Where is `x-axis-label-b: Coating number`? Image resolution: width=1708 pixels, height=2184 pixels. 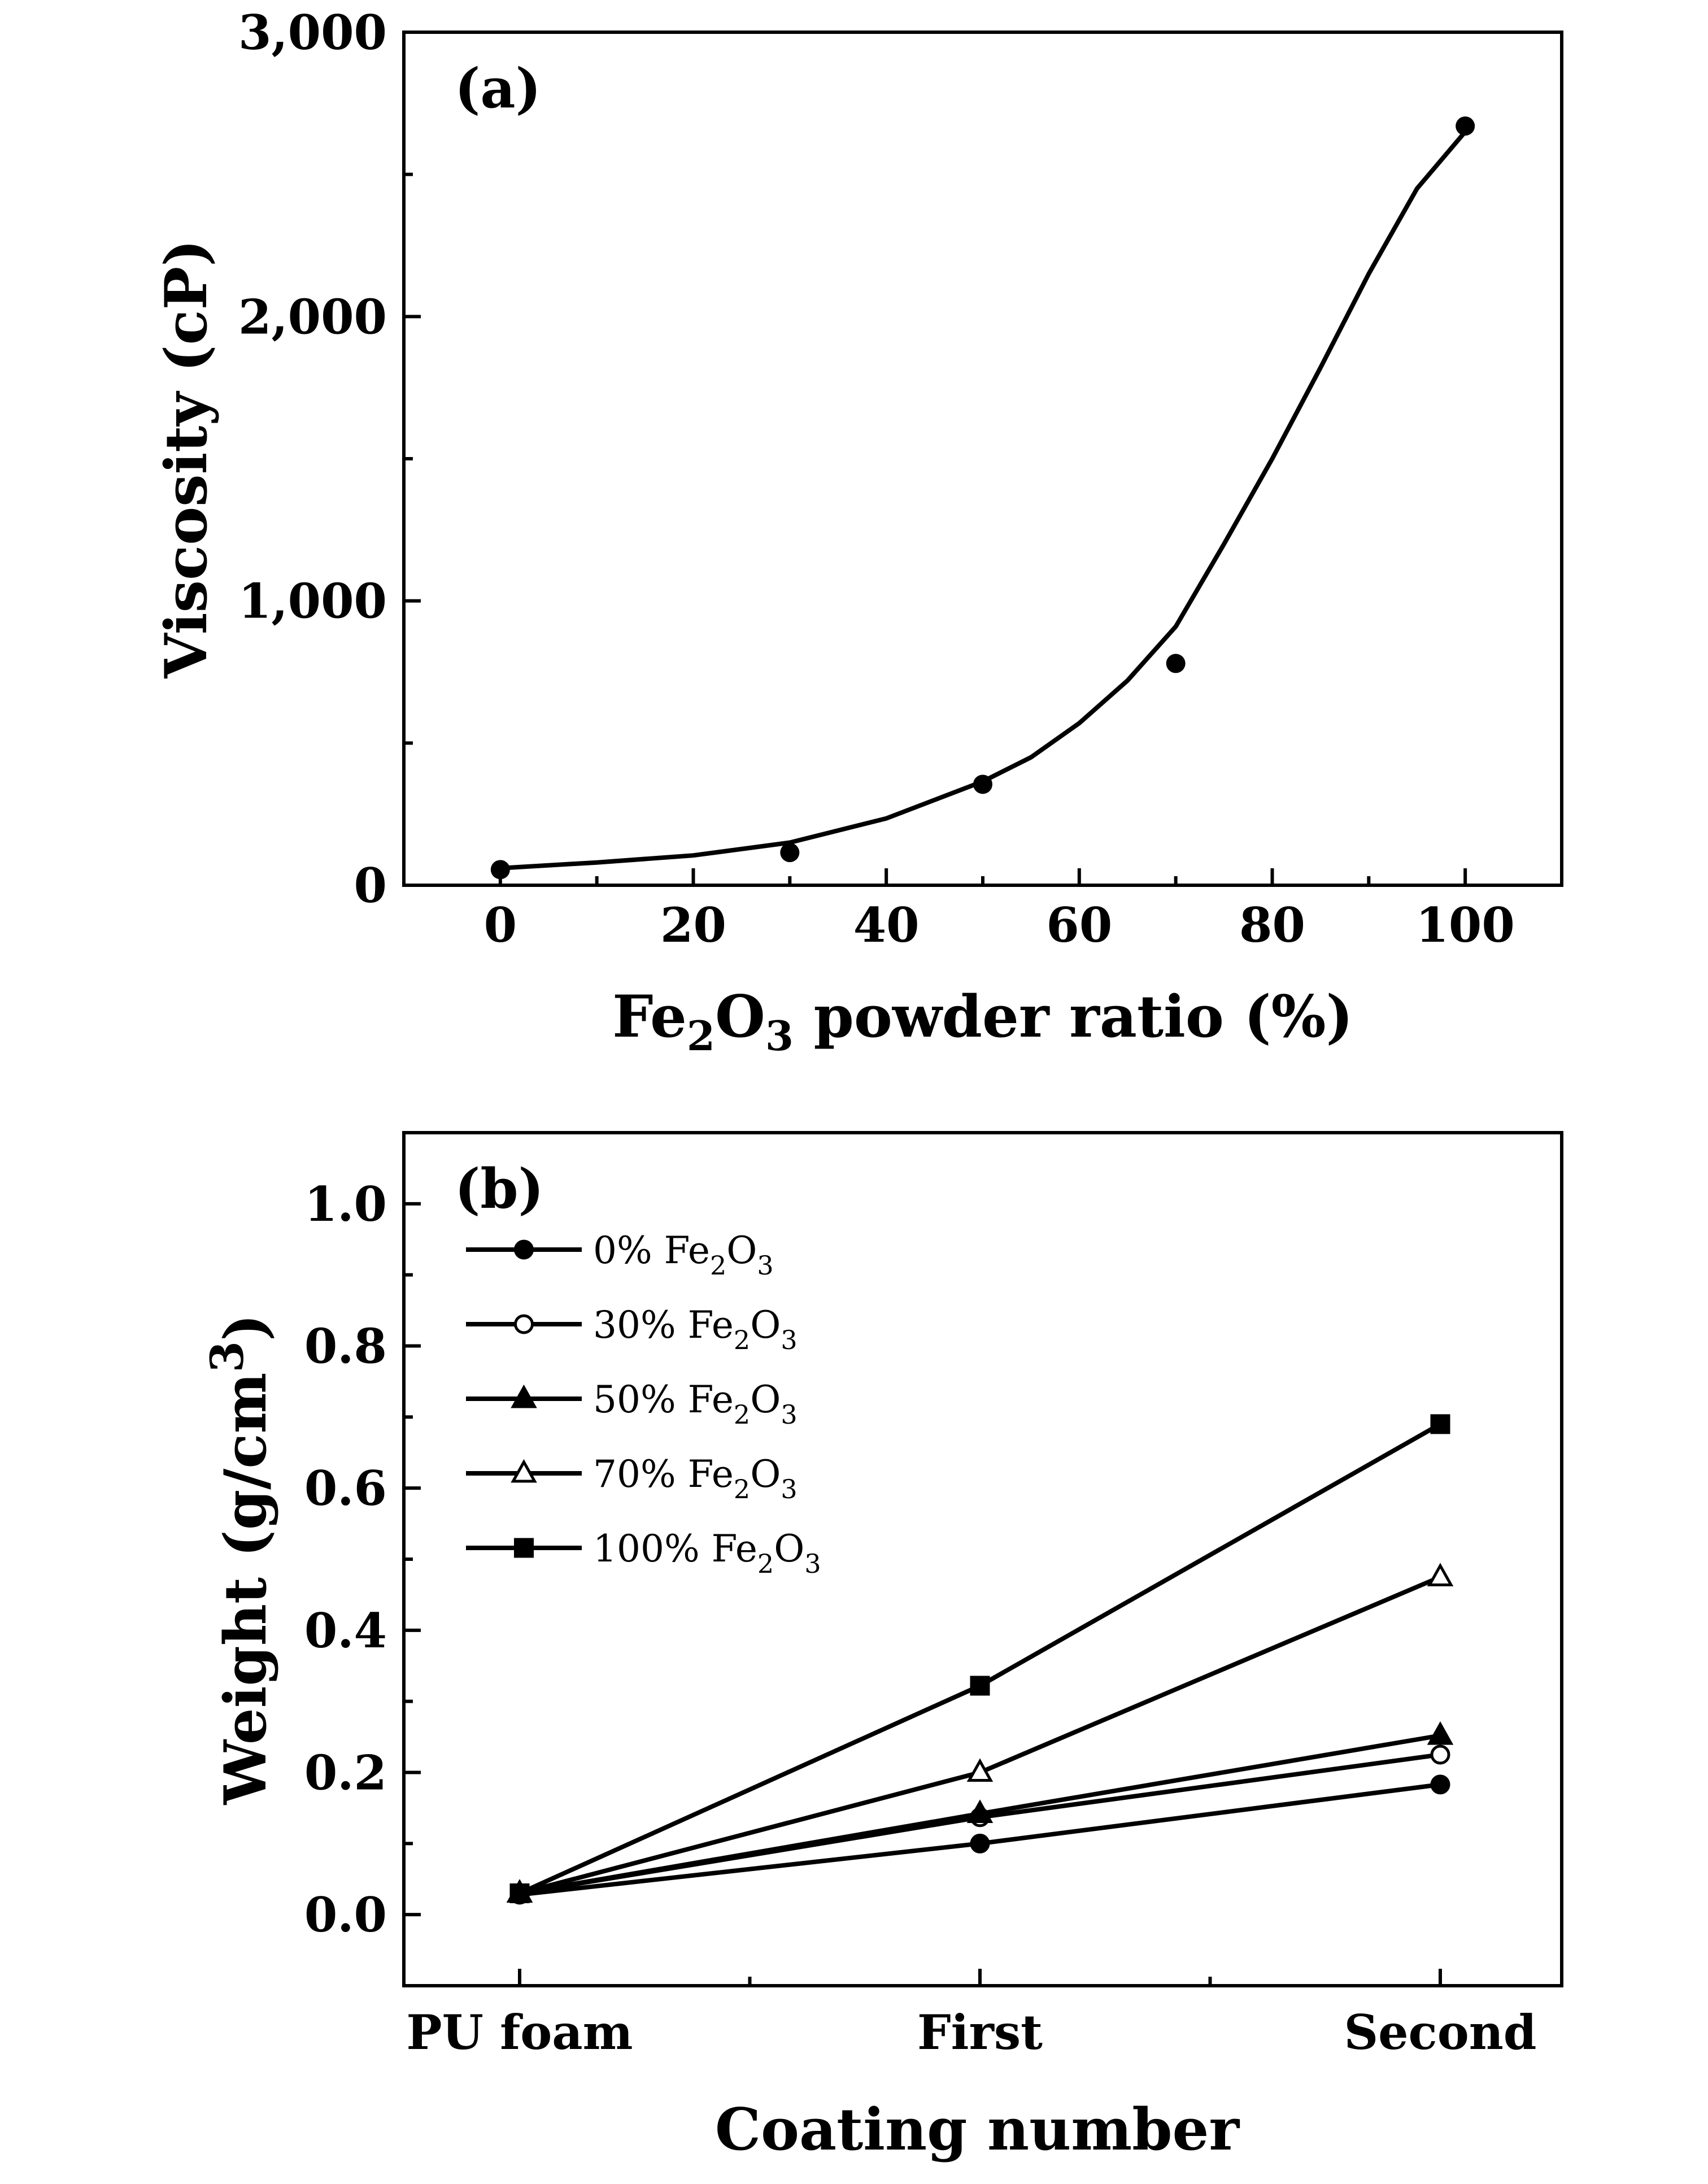
x-axis-label-b: Coating number is located at coordinates (977, 2130).